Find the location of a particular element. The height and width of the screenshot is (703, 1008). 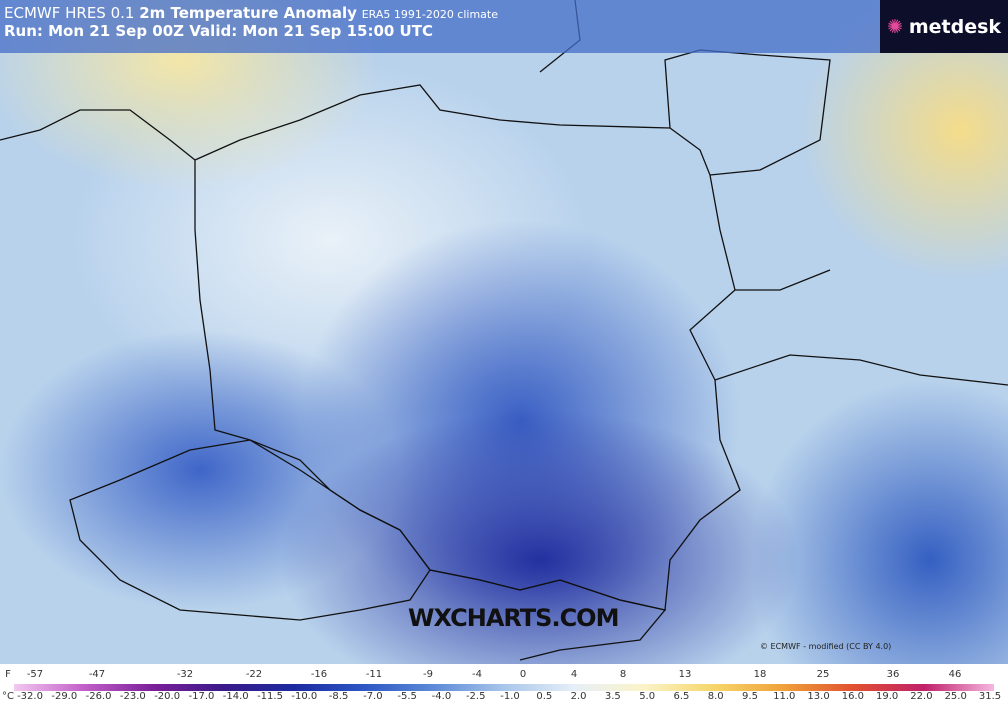

logo-icon: ✺ is located at coordinates (894, 26).